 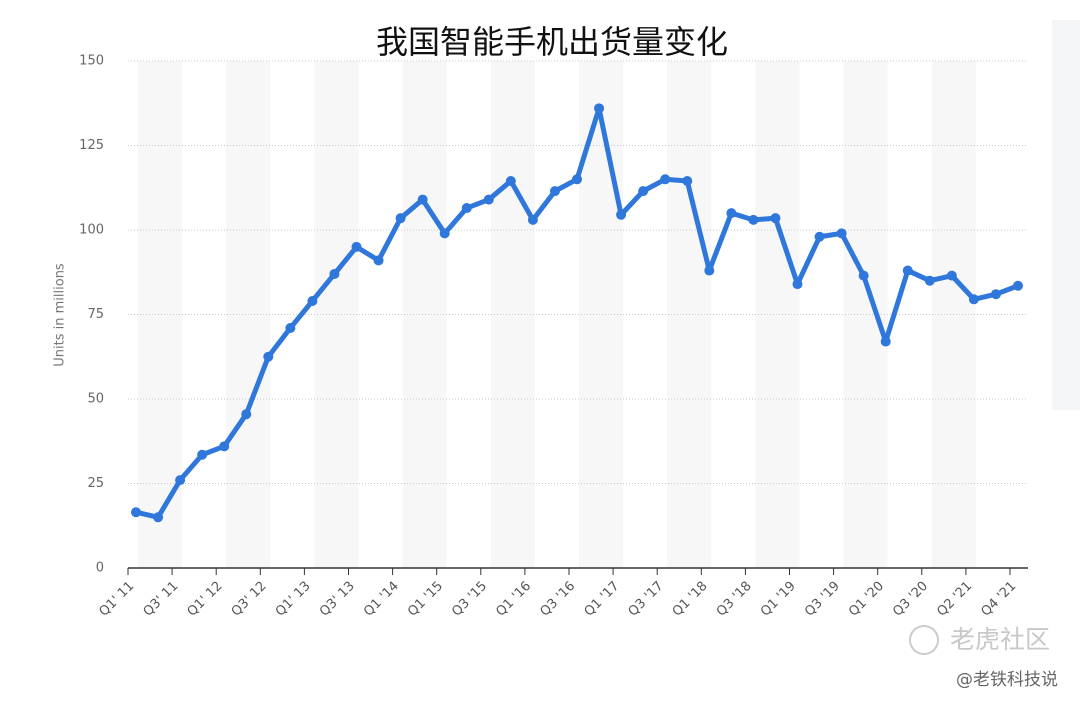 What do you see at coordinates (1000, 639) in the screenshot?
I see `watermark-community: 老虎社区` at bounding box center [1000, 639].